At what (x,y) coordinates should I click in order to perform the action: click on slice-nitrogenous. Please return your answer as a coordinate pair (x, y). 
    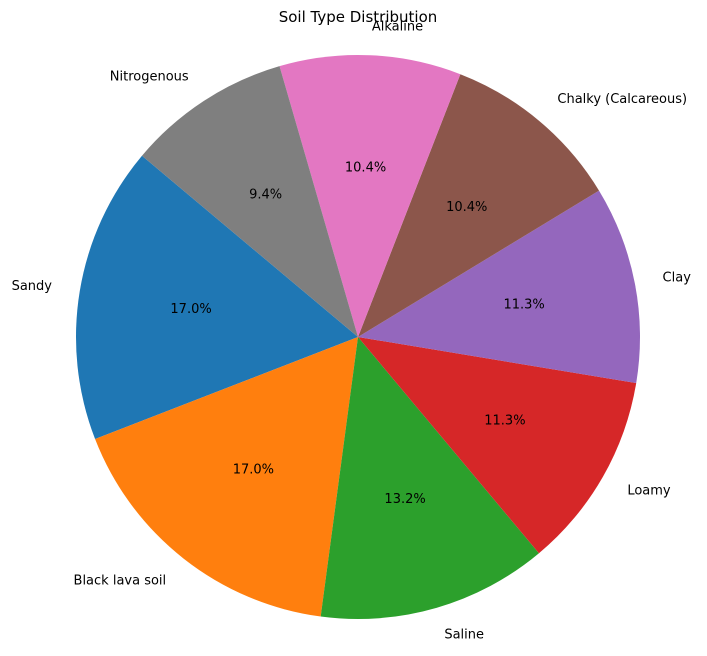
    Looking at the image, I should click on (249, 201).